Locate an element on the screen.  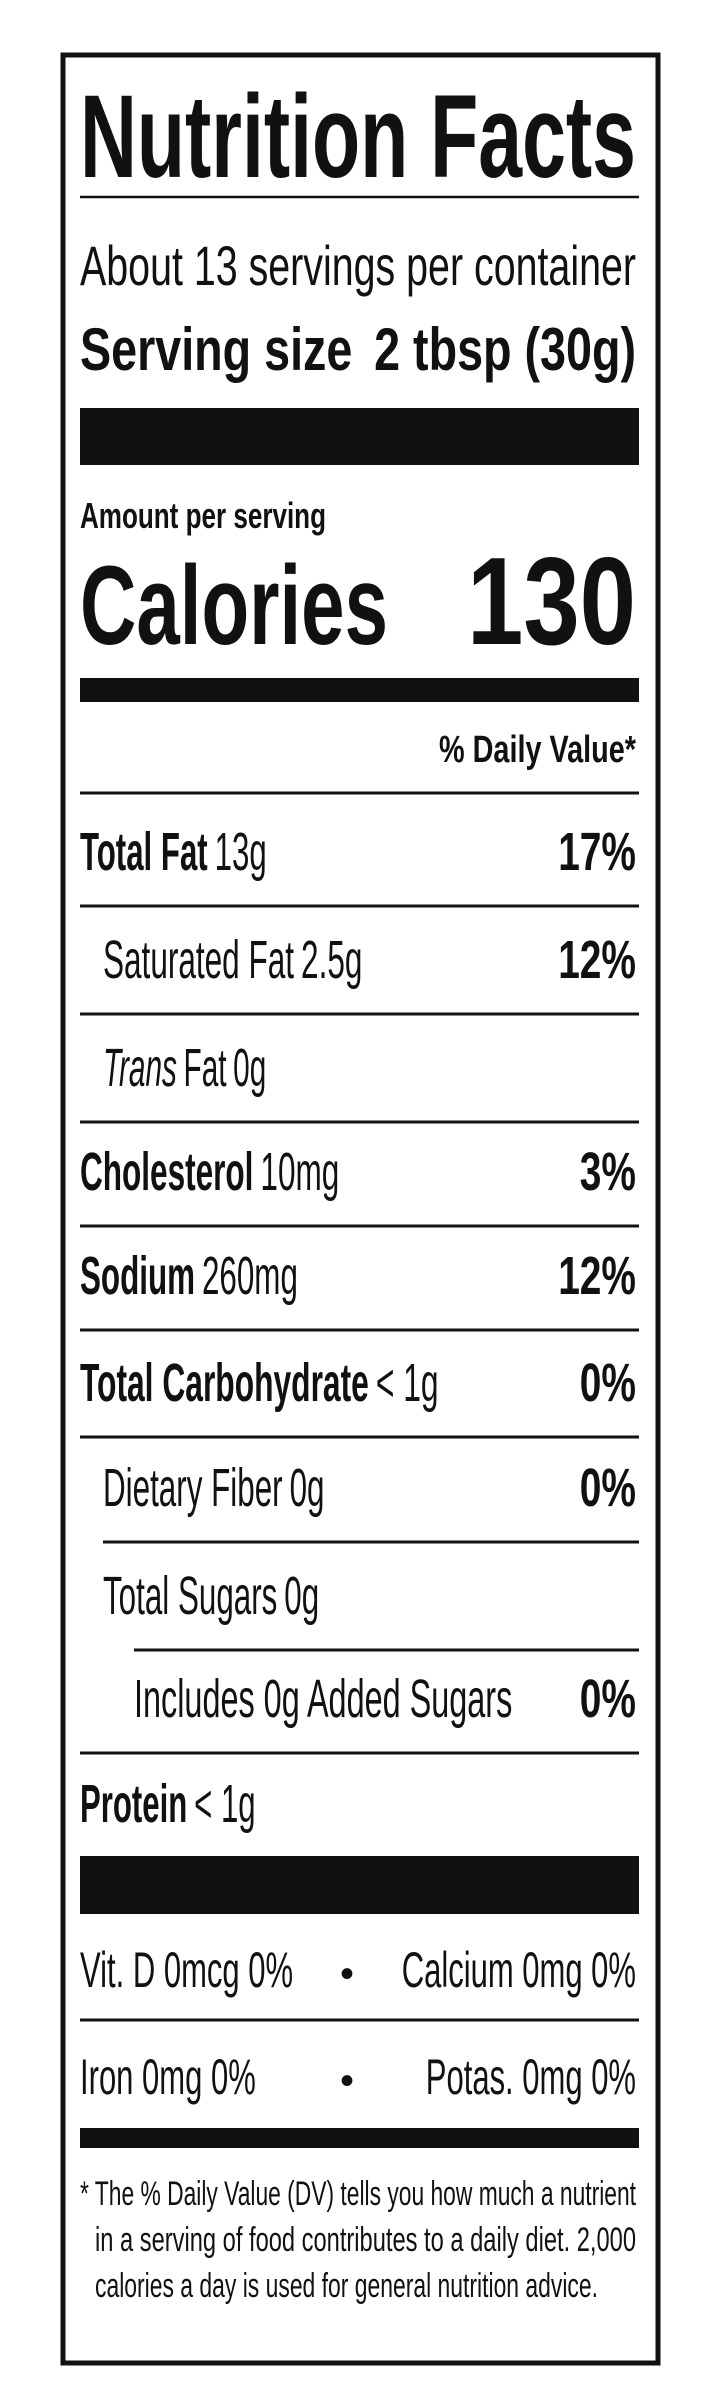
nutrient-label: TransFat0g is located at coordinates (184, 1068).